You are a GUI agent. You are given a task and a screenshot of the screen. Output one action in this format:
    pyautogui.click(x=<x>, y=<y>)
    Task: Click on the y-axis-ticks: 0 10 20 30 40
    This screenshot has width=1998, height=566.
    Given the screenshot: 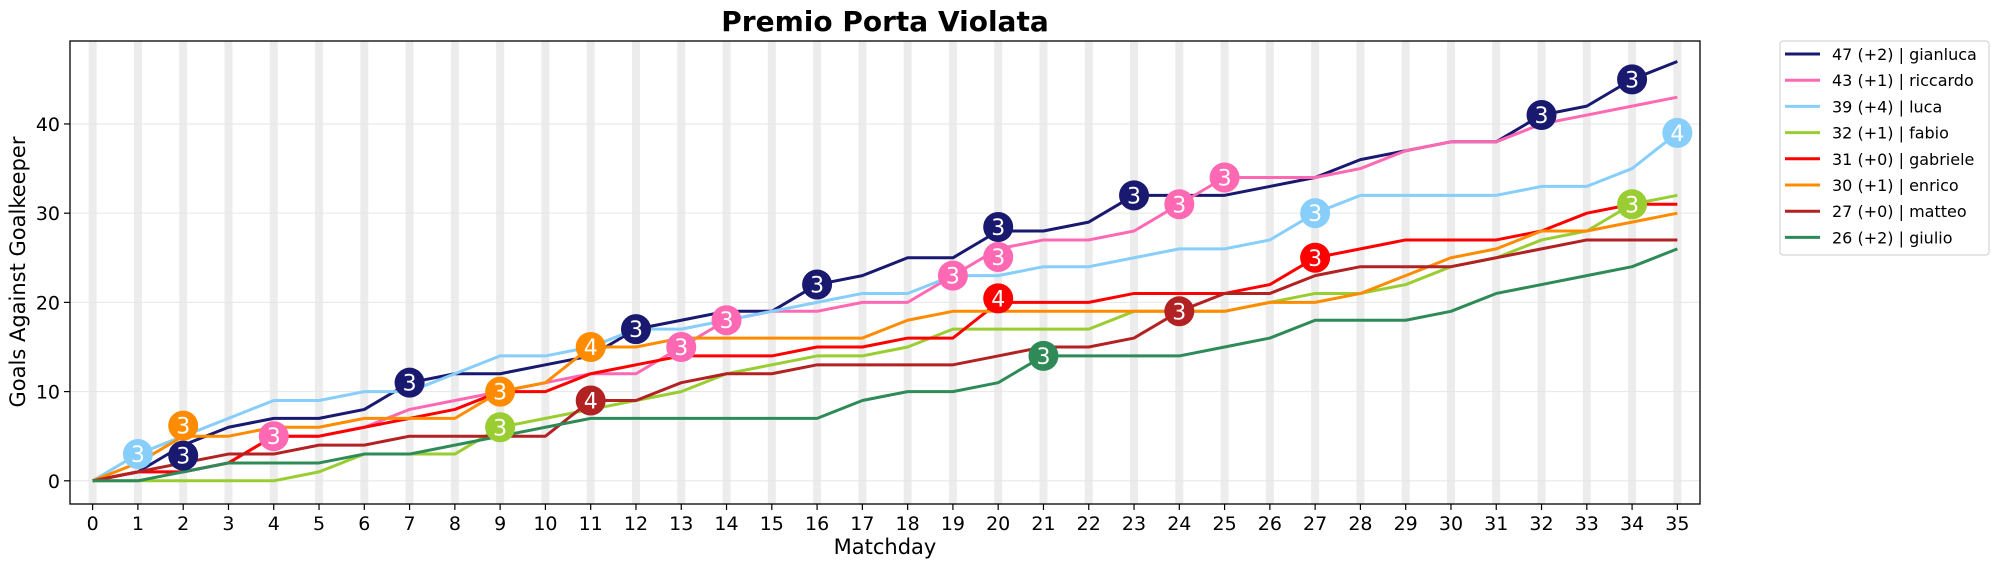 What is the action you would take?
    pyautogui.click(x=53, y=303)
    